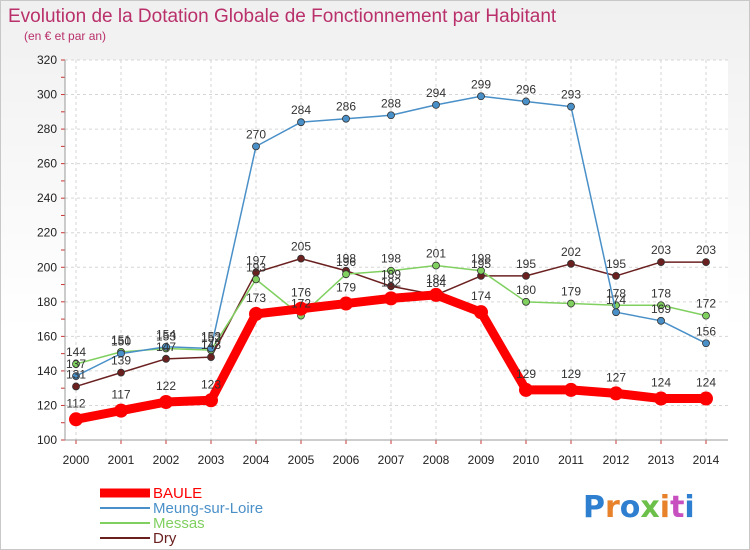 This screenshot has width=750, height=550. I want to click on logo-letter: x, so click(649, 507).